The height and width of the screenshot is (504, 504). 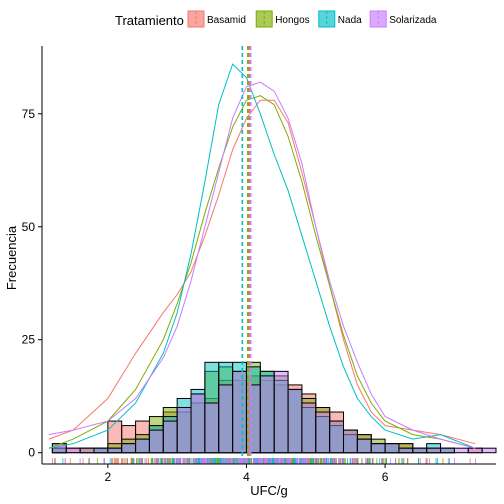 What do you see at coordinates (108, 477) in the screenshot?
I see `x-tick-label-2: 2` at bounding box center [108, 477].